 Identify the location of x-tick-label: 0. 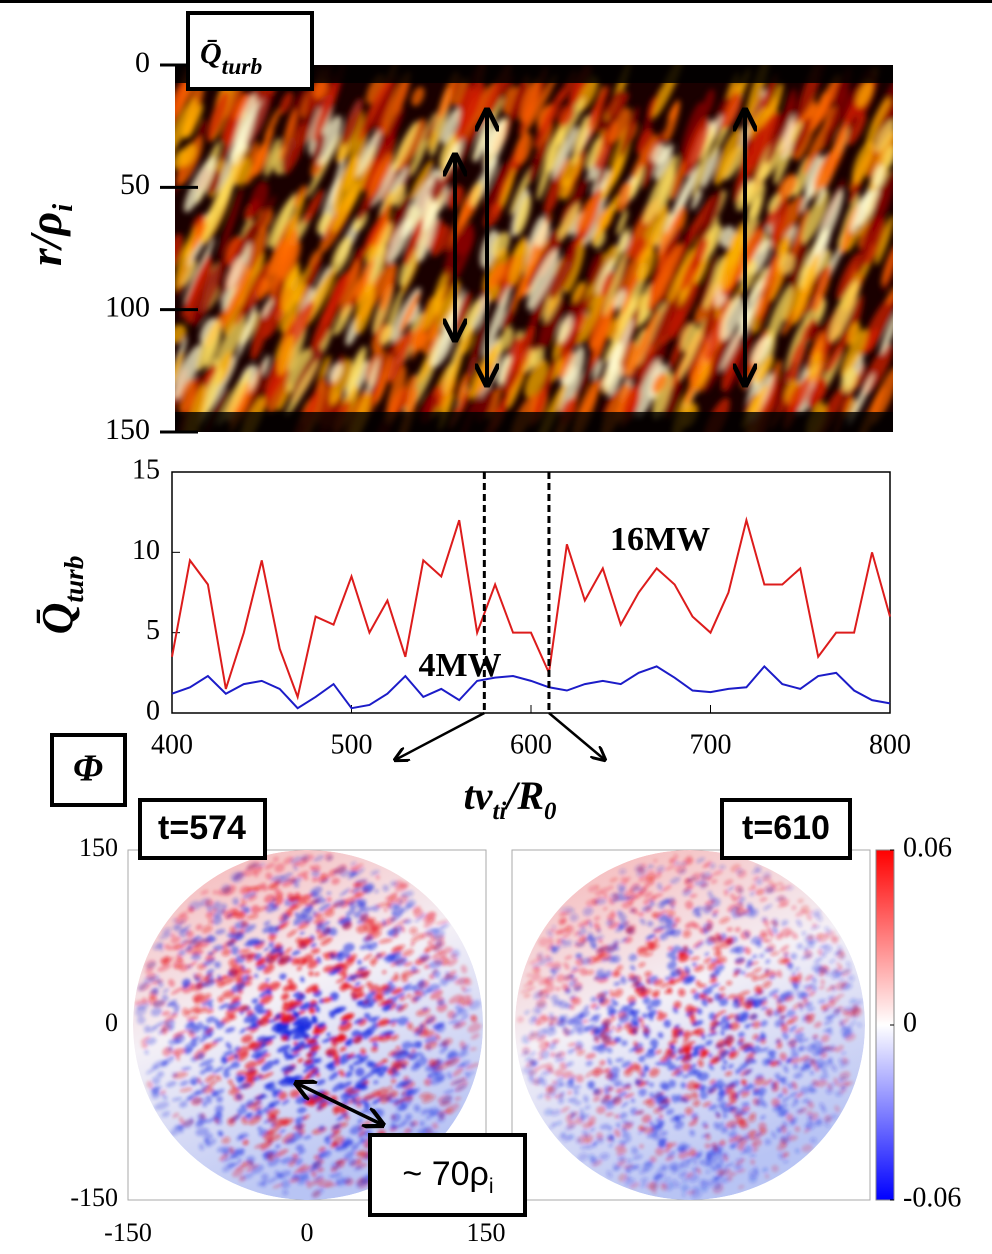
(307, 1232).